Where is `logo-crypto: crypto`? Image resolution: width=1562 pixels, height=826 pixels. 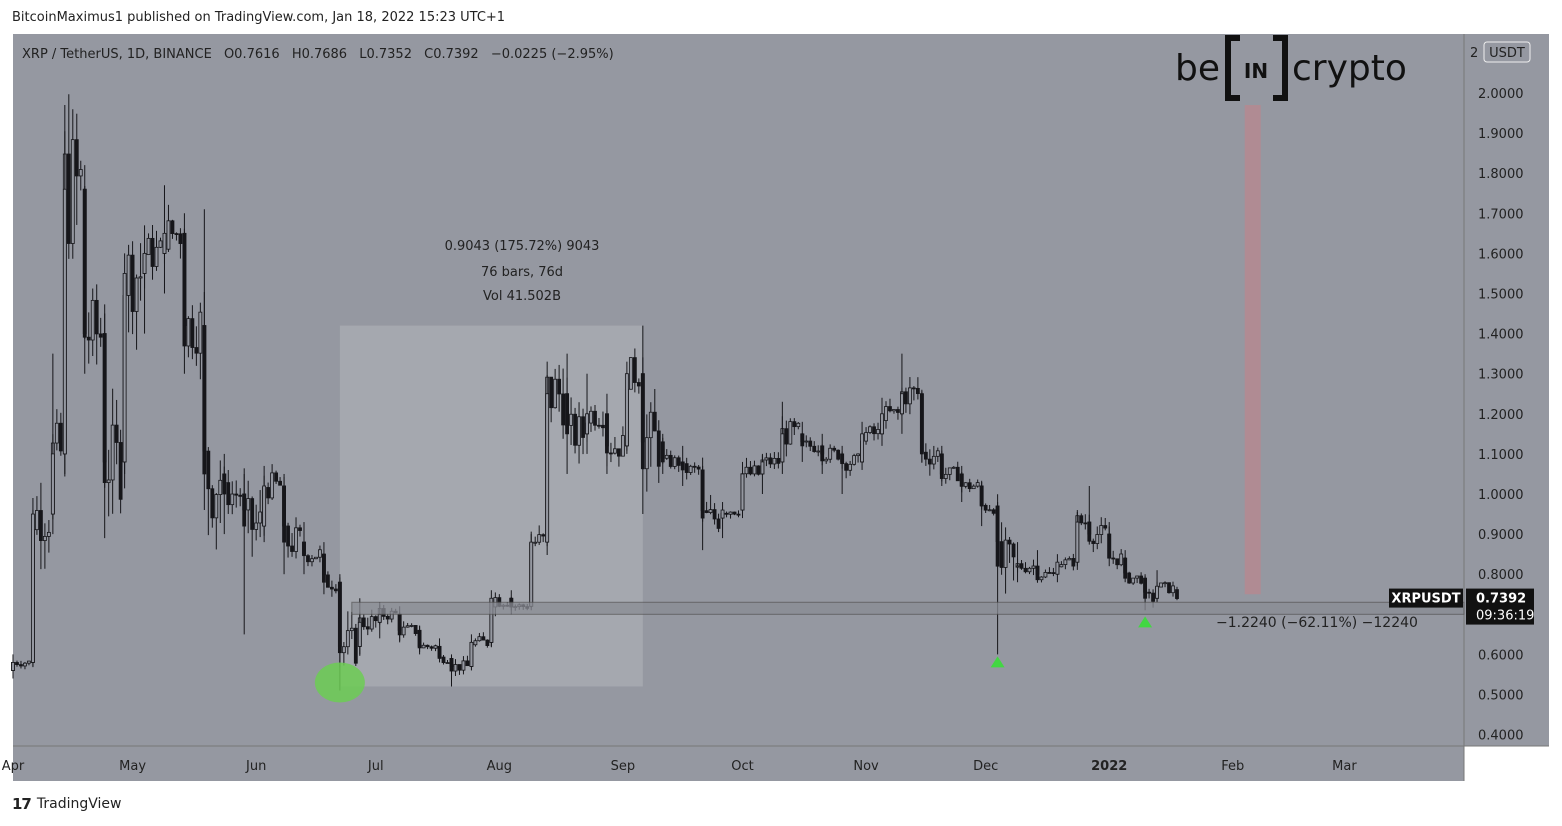 logo-crypto: crypto is located at coordinates (1349, 68).